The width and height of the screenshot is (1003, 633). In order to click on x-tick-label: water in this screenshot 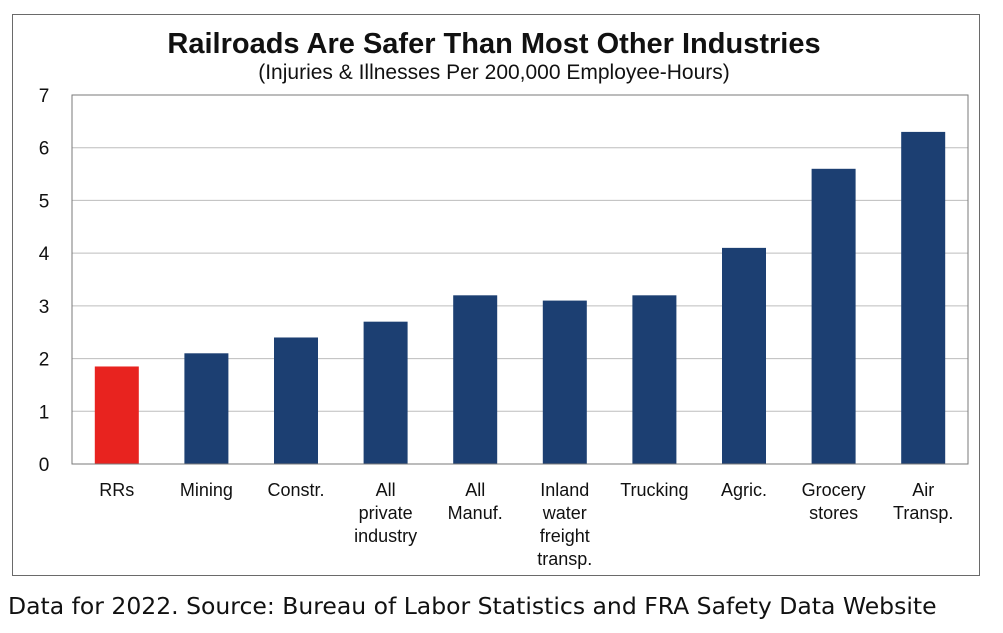, I will do `click(564, 513)`.